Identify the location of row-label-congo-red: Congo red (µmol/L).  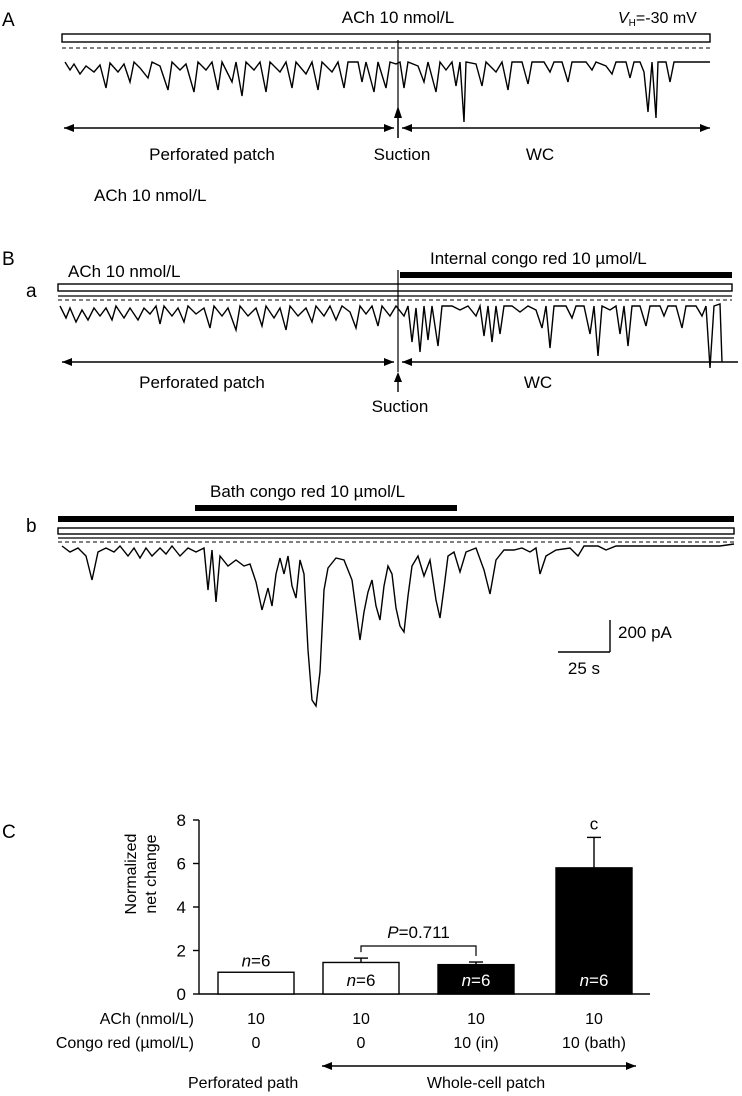
(125, 1043).